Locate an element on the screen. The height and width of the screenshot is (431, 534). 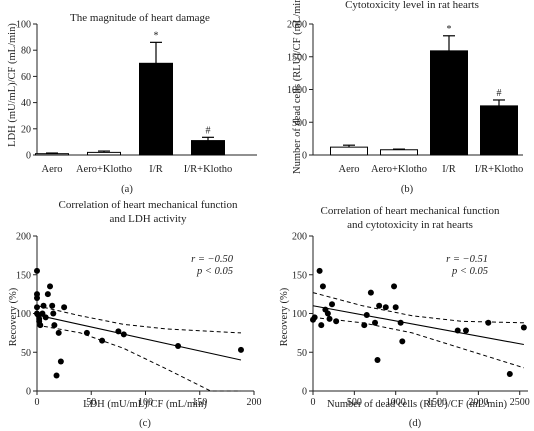
panel-c-xtick-label: 200 is located at coordinates (254, 402).